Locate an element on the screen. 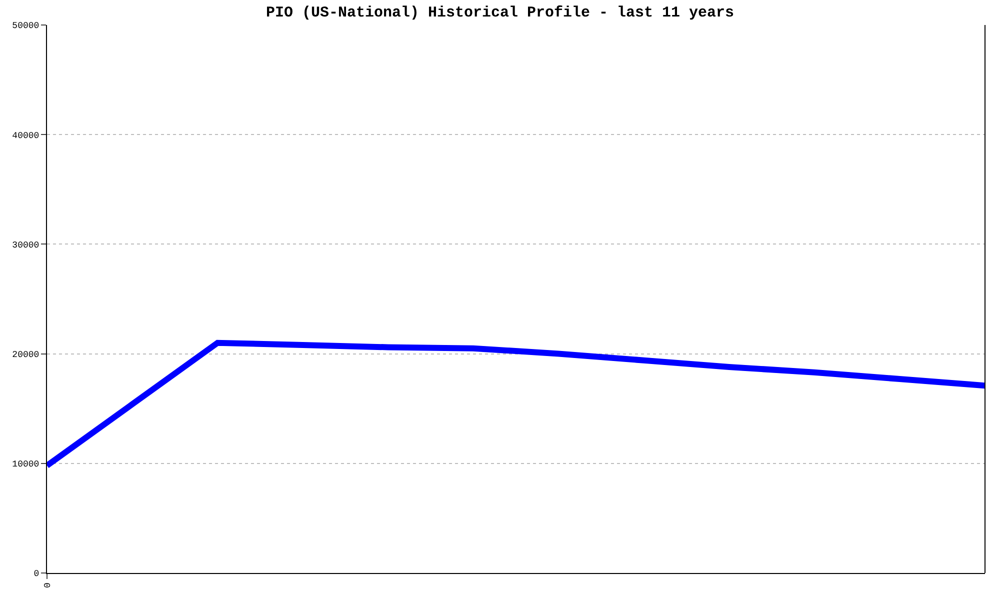 The image size is (1000, 600). y-tick-label: 10000 is located at coordinates (26, 465).